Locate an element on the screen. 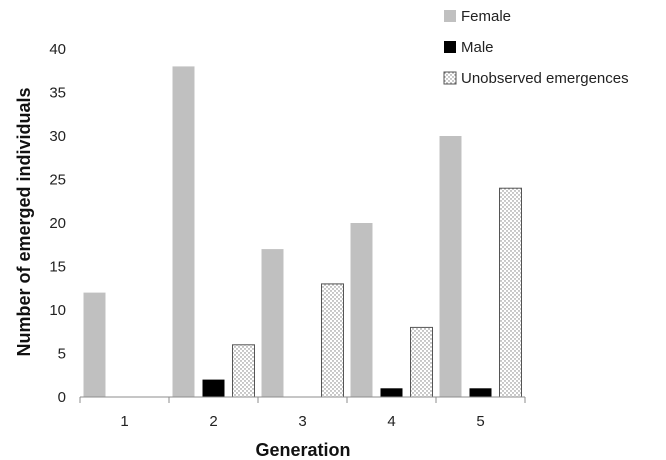 This screenshot has height=460, width=666. y-axis-title: Number of emerged individuals is located at coordinates (24, 221).